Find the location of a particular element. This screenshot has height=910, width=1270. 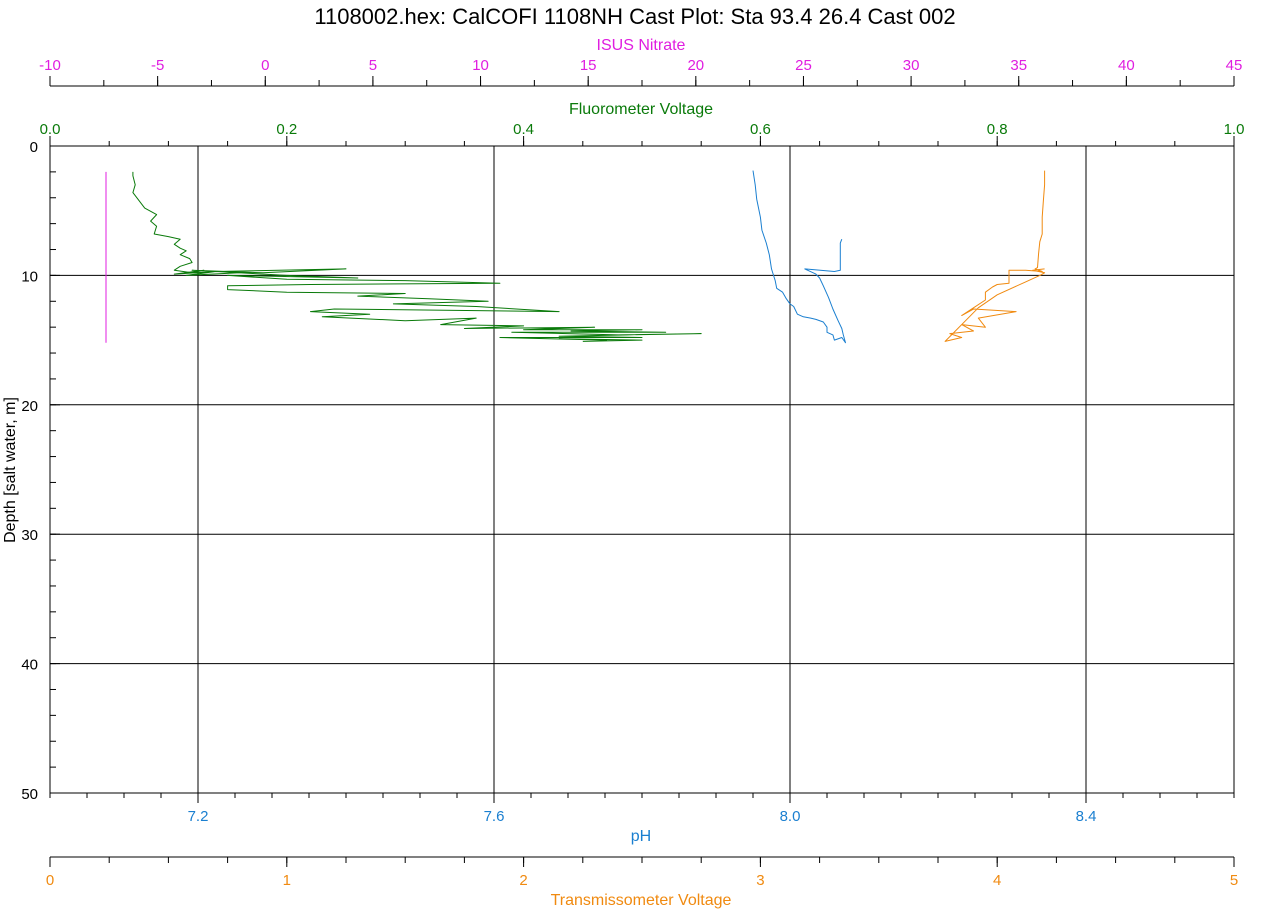

tick-label-nitrate: 25 is located at coordinates (803, 65).